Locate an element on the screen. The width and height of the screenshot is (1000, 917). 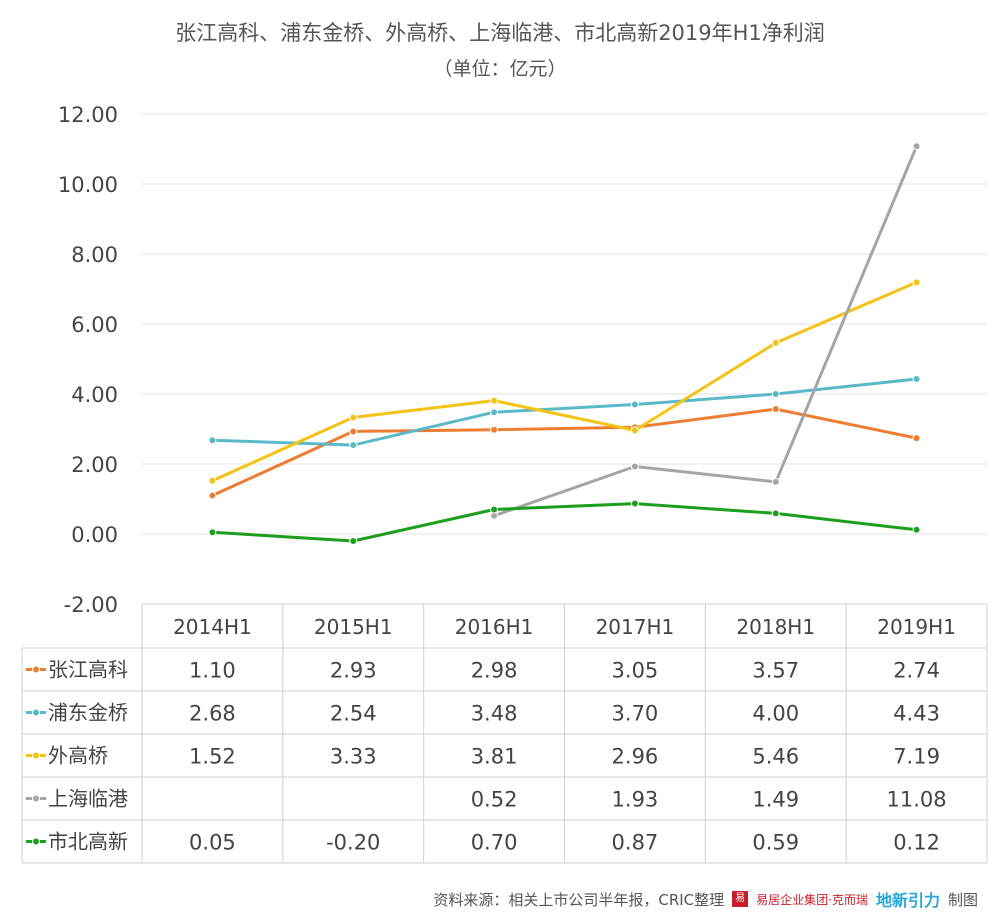
data-label: 0.12 is located at coordinates (916, 843).